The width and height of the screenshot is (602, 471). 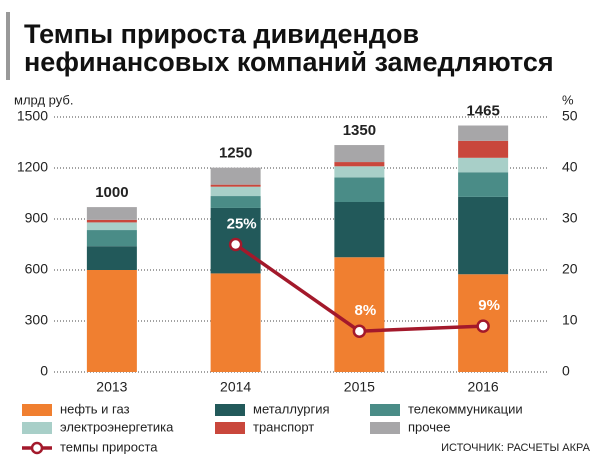 What do you see at coordinates (289, 62) in the screenshot?
I see `chart-title: нефинансовых компаний замедляются` at bounding box center [289, 62].